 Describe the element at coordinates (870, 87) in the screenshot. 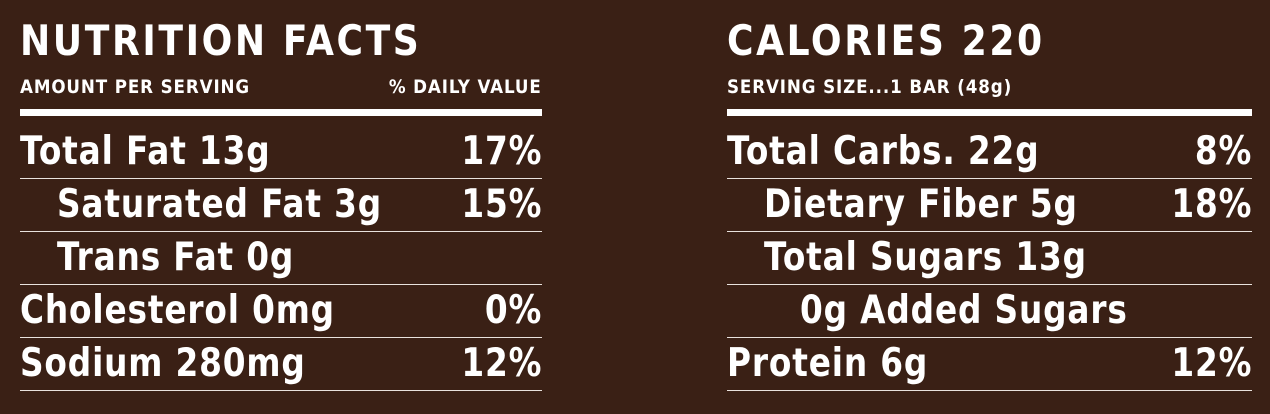

I see `serving-size-label: SERVING SIZE...1 BAR (48g)` at that location.